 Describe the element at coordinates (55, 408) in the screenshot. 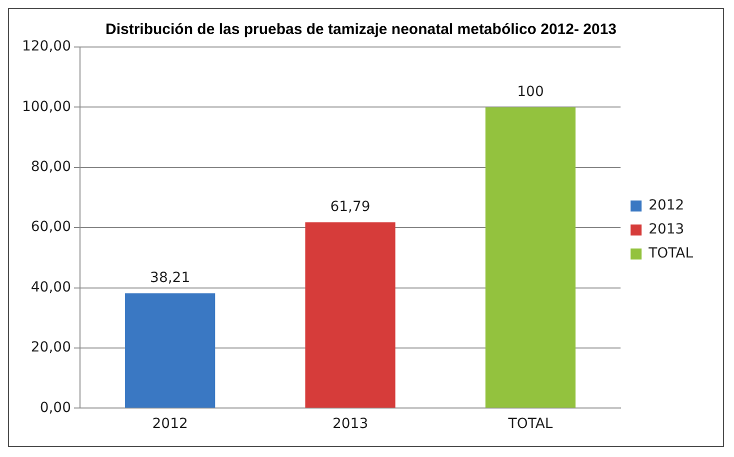

I see `y-tick-label: 0,00` at that location.